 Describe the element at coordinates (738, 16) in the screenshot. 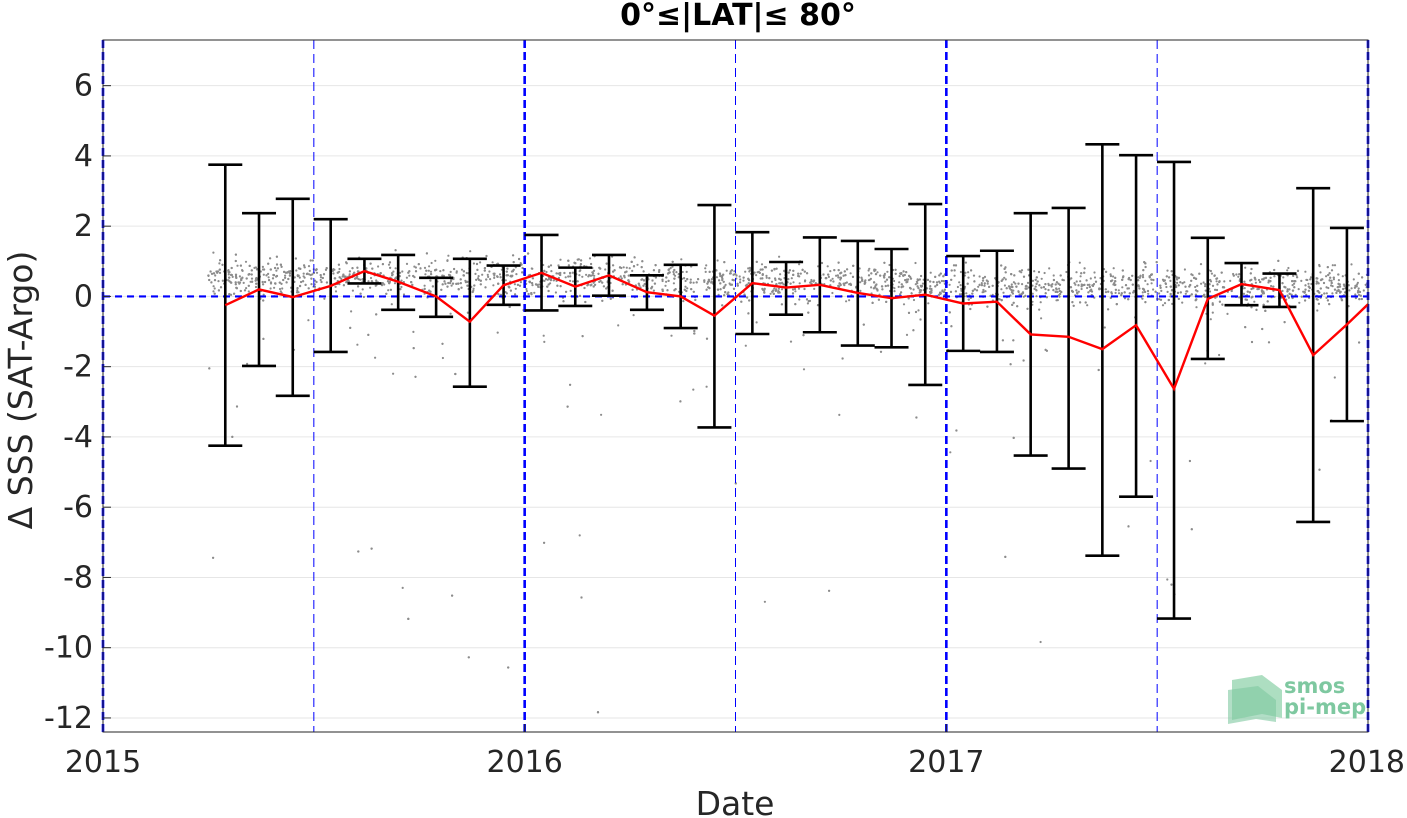

I see `chart-title: 0°≤|LAT|≤ 80°` at that location.